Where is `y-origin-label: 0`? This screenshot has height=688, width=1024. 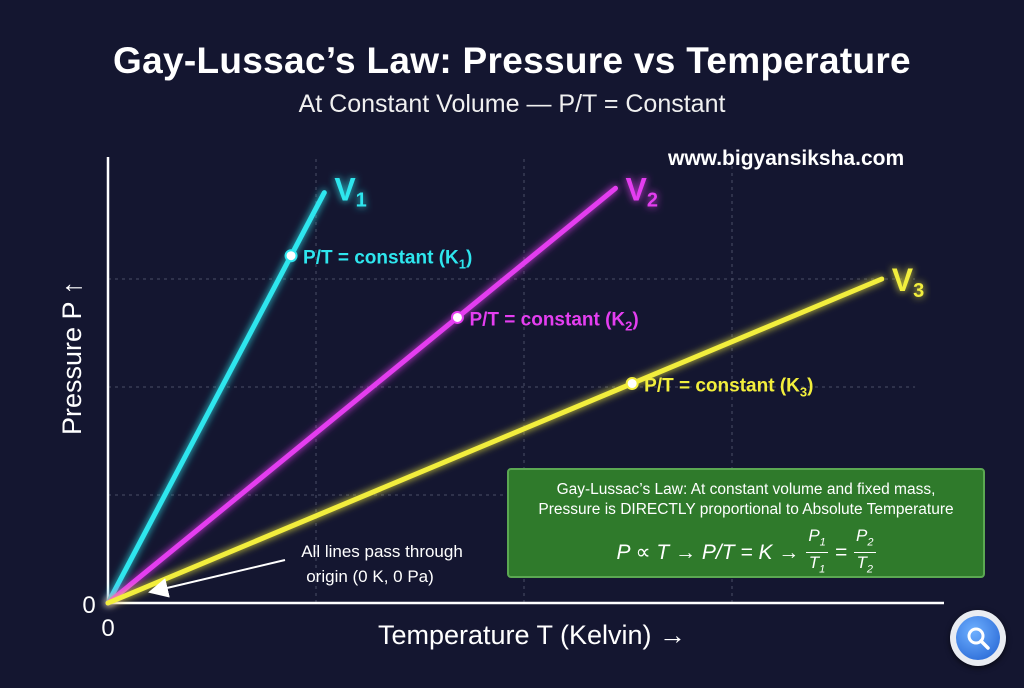 y-origin-label: 0 is located at coordinates (88, 605).